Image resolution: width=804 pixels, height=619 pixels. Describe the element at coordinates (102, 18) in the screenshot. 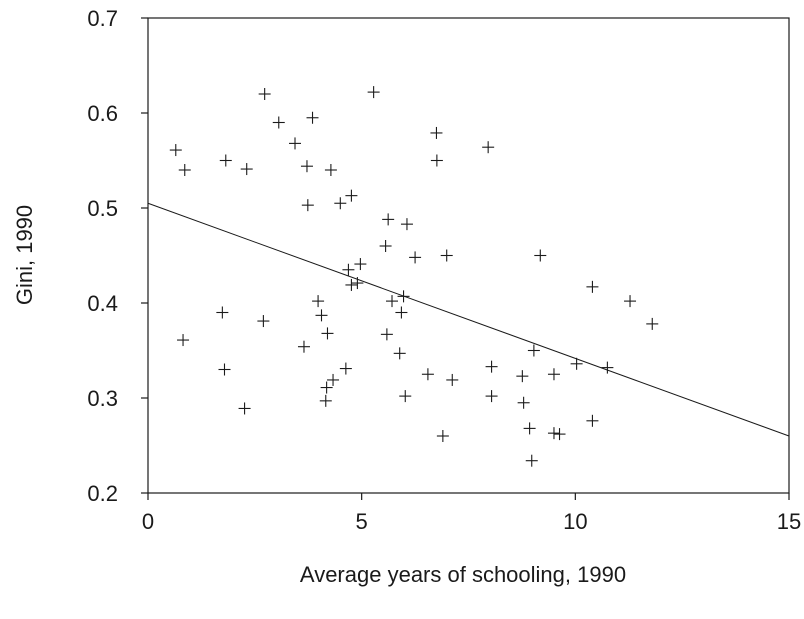

I see `y-tick-label: 0.7` at that location.